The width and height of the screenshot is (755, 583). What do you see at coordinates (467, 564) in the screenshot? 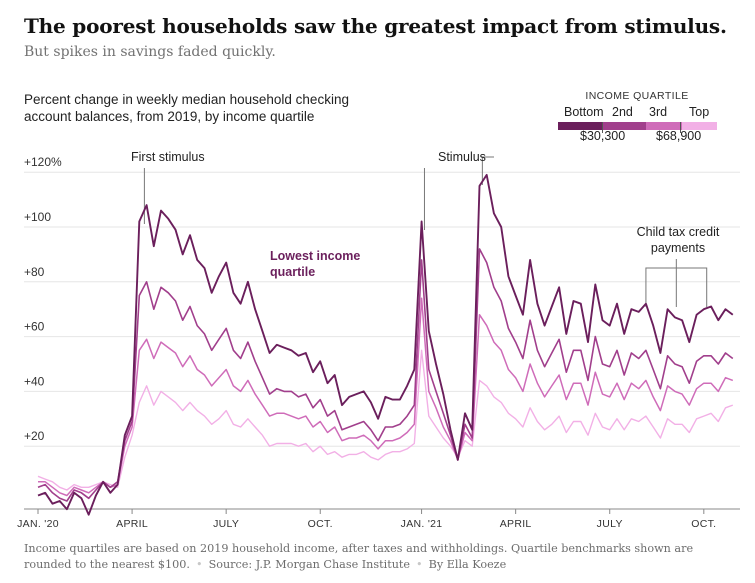
I see `footer-byline: By Ella Koeze` at bounding box center [467, 564].